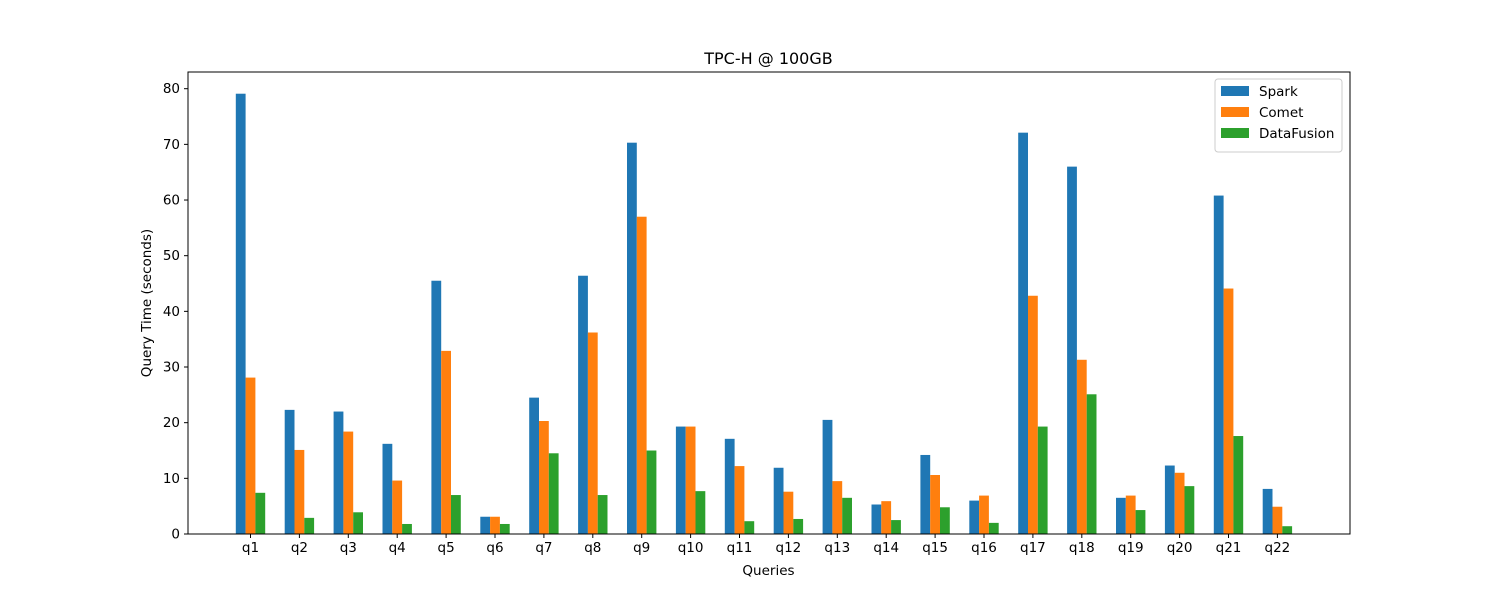 Image resolution: width=1500 pixels, height=604 pixels. I want to click on x-tick-label: q22, so click(1278, 548).